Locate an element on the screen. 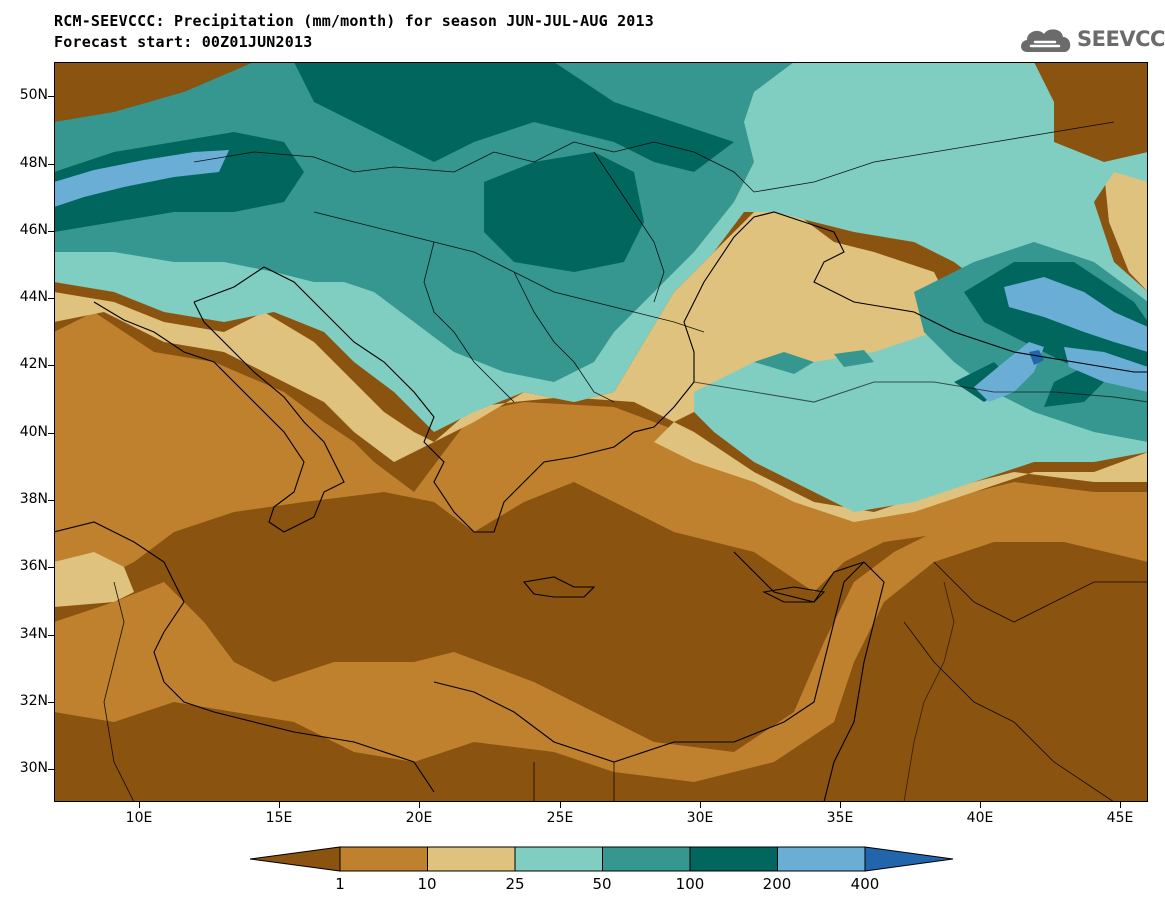 This screenshot has height=907, width=1165. lon-label: 25E is located at coordinates (560, 818).